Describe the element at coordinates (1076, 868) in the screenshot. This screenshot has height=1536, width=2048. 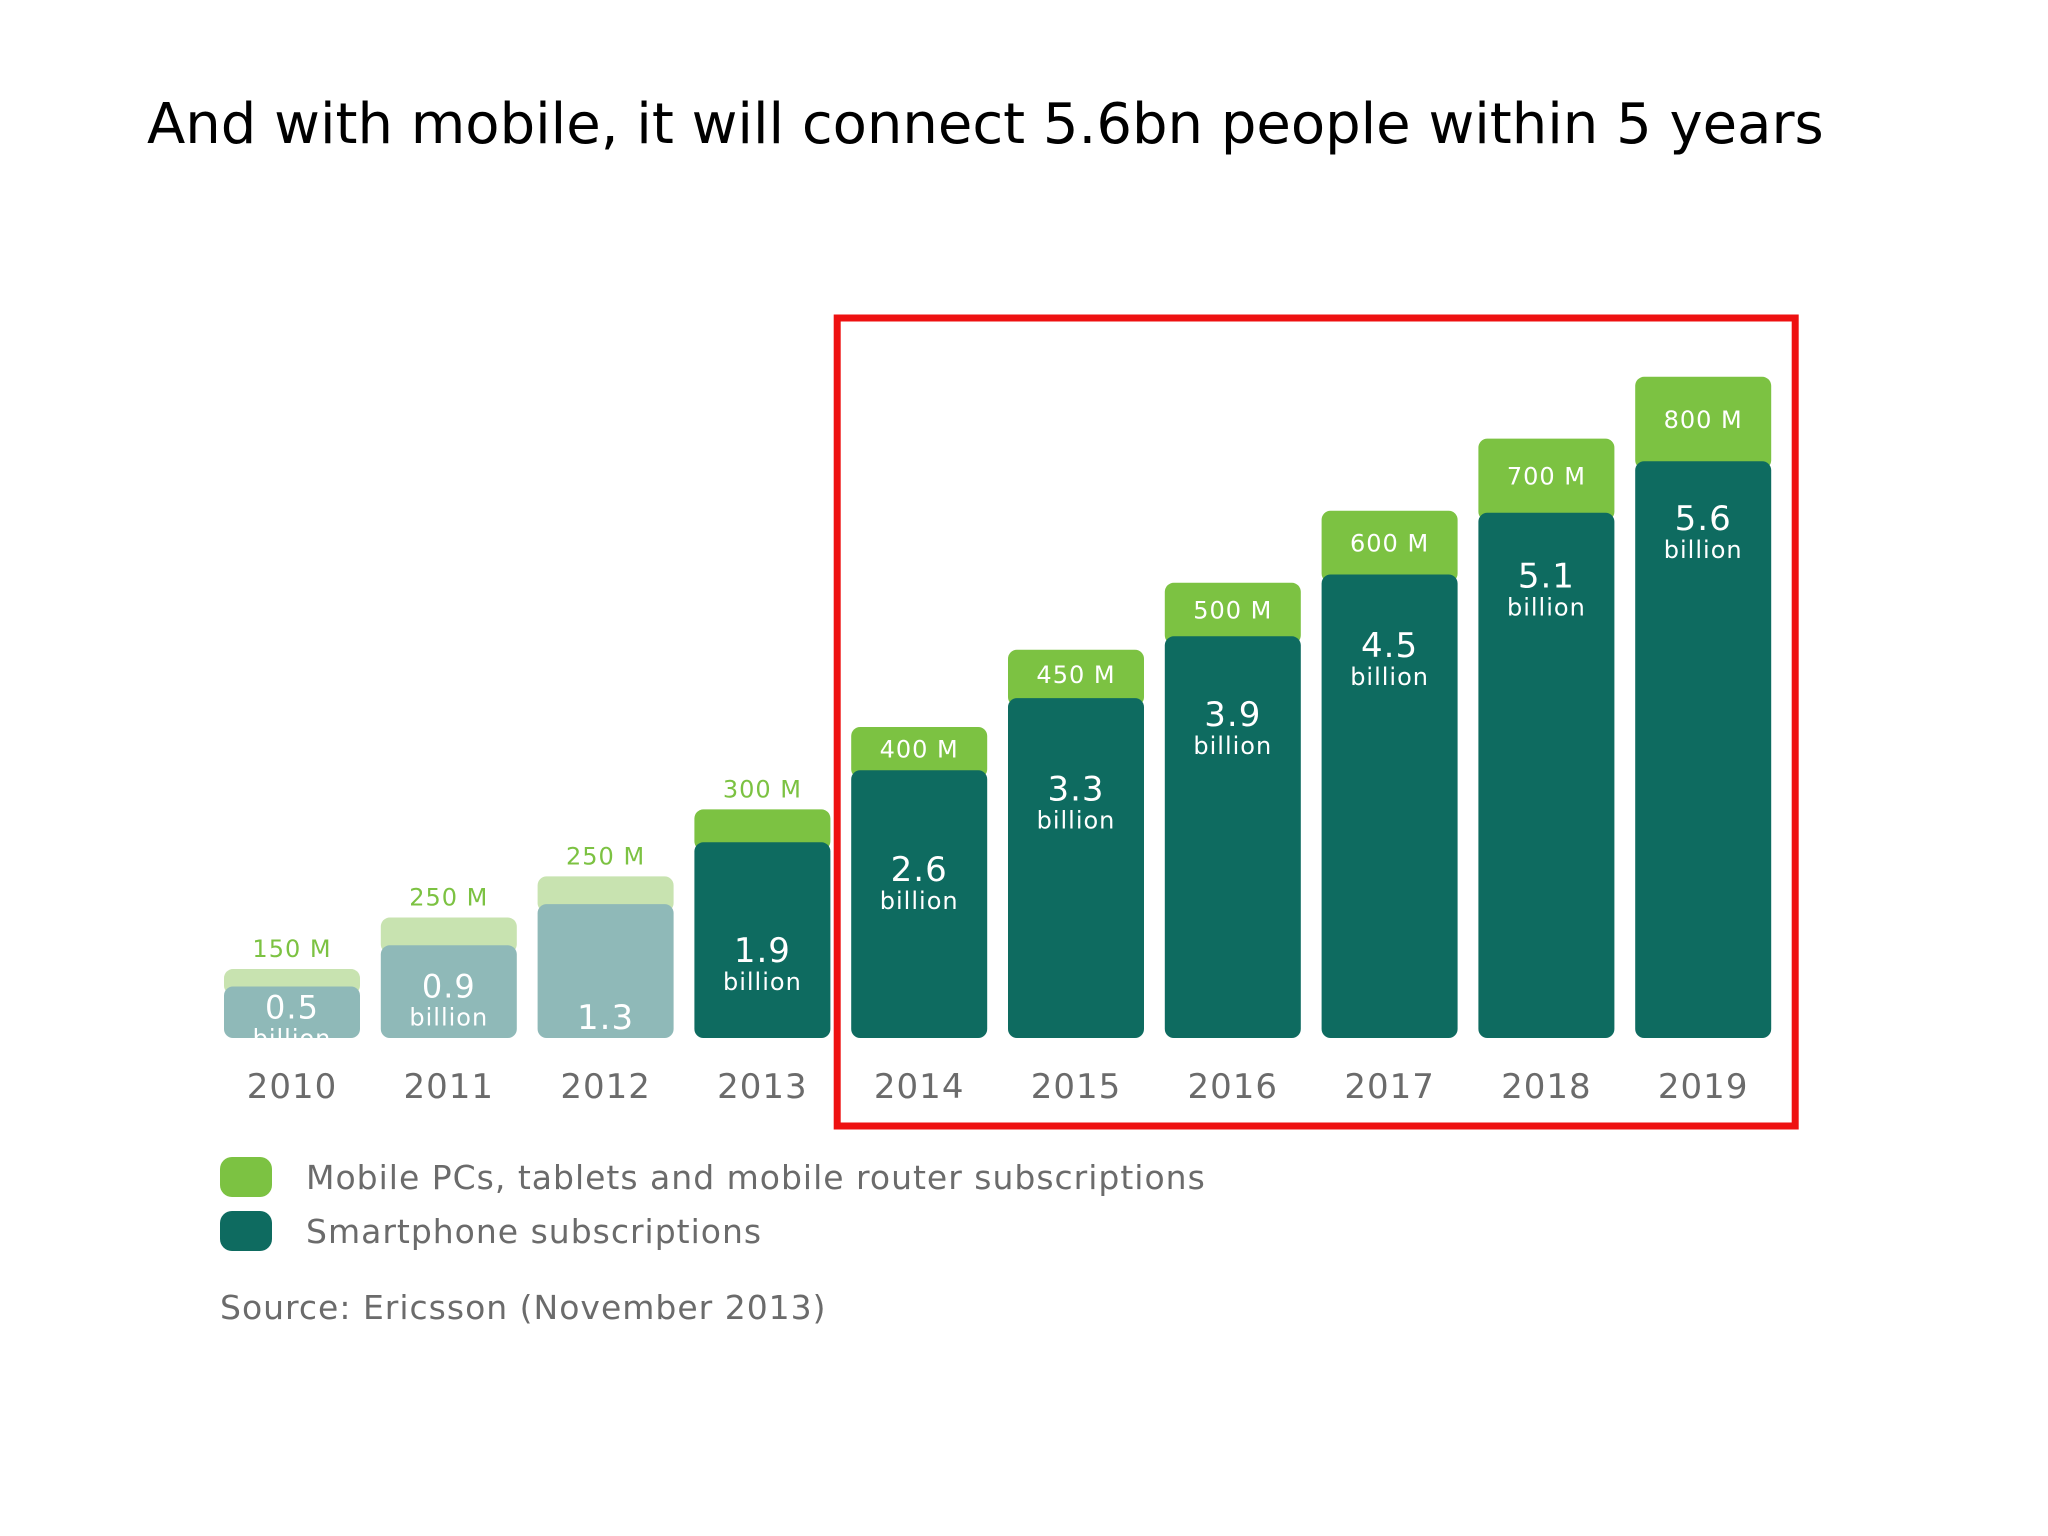
I see `bar-smartphone-2015` at that location.